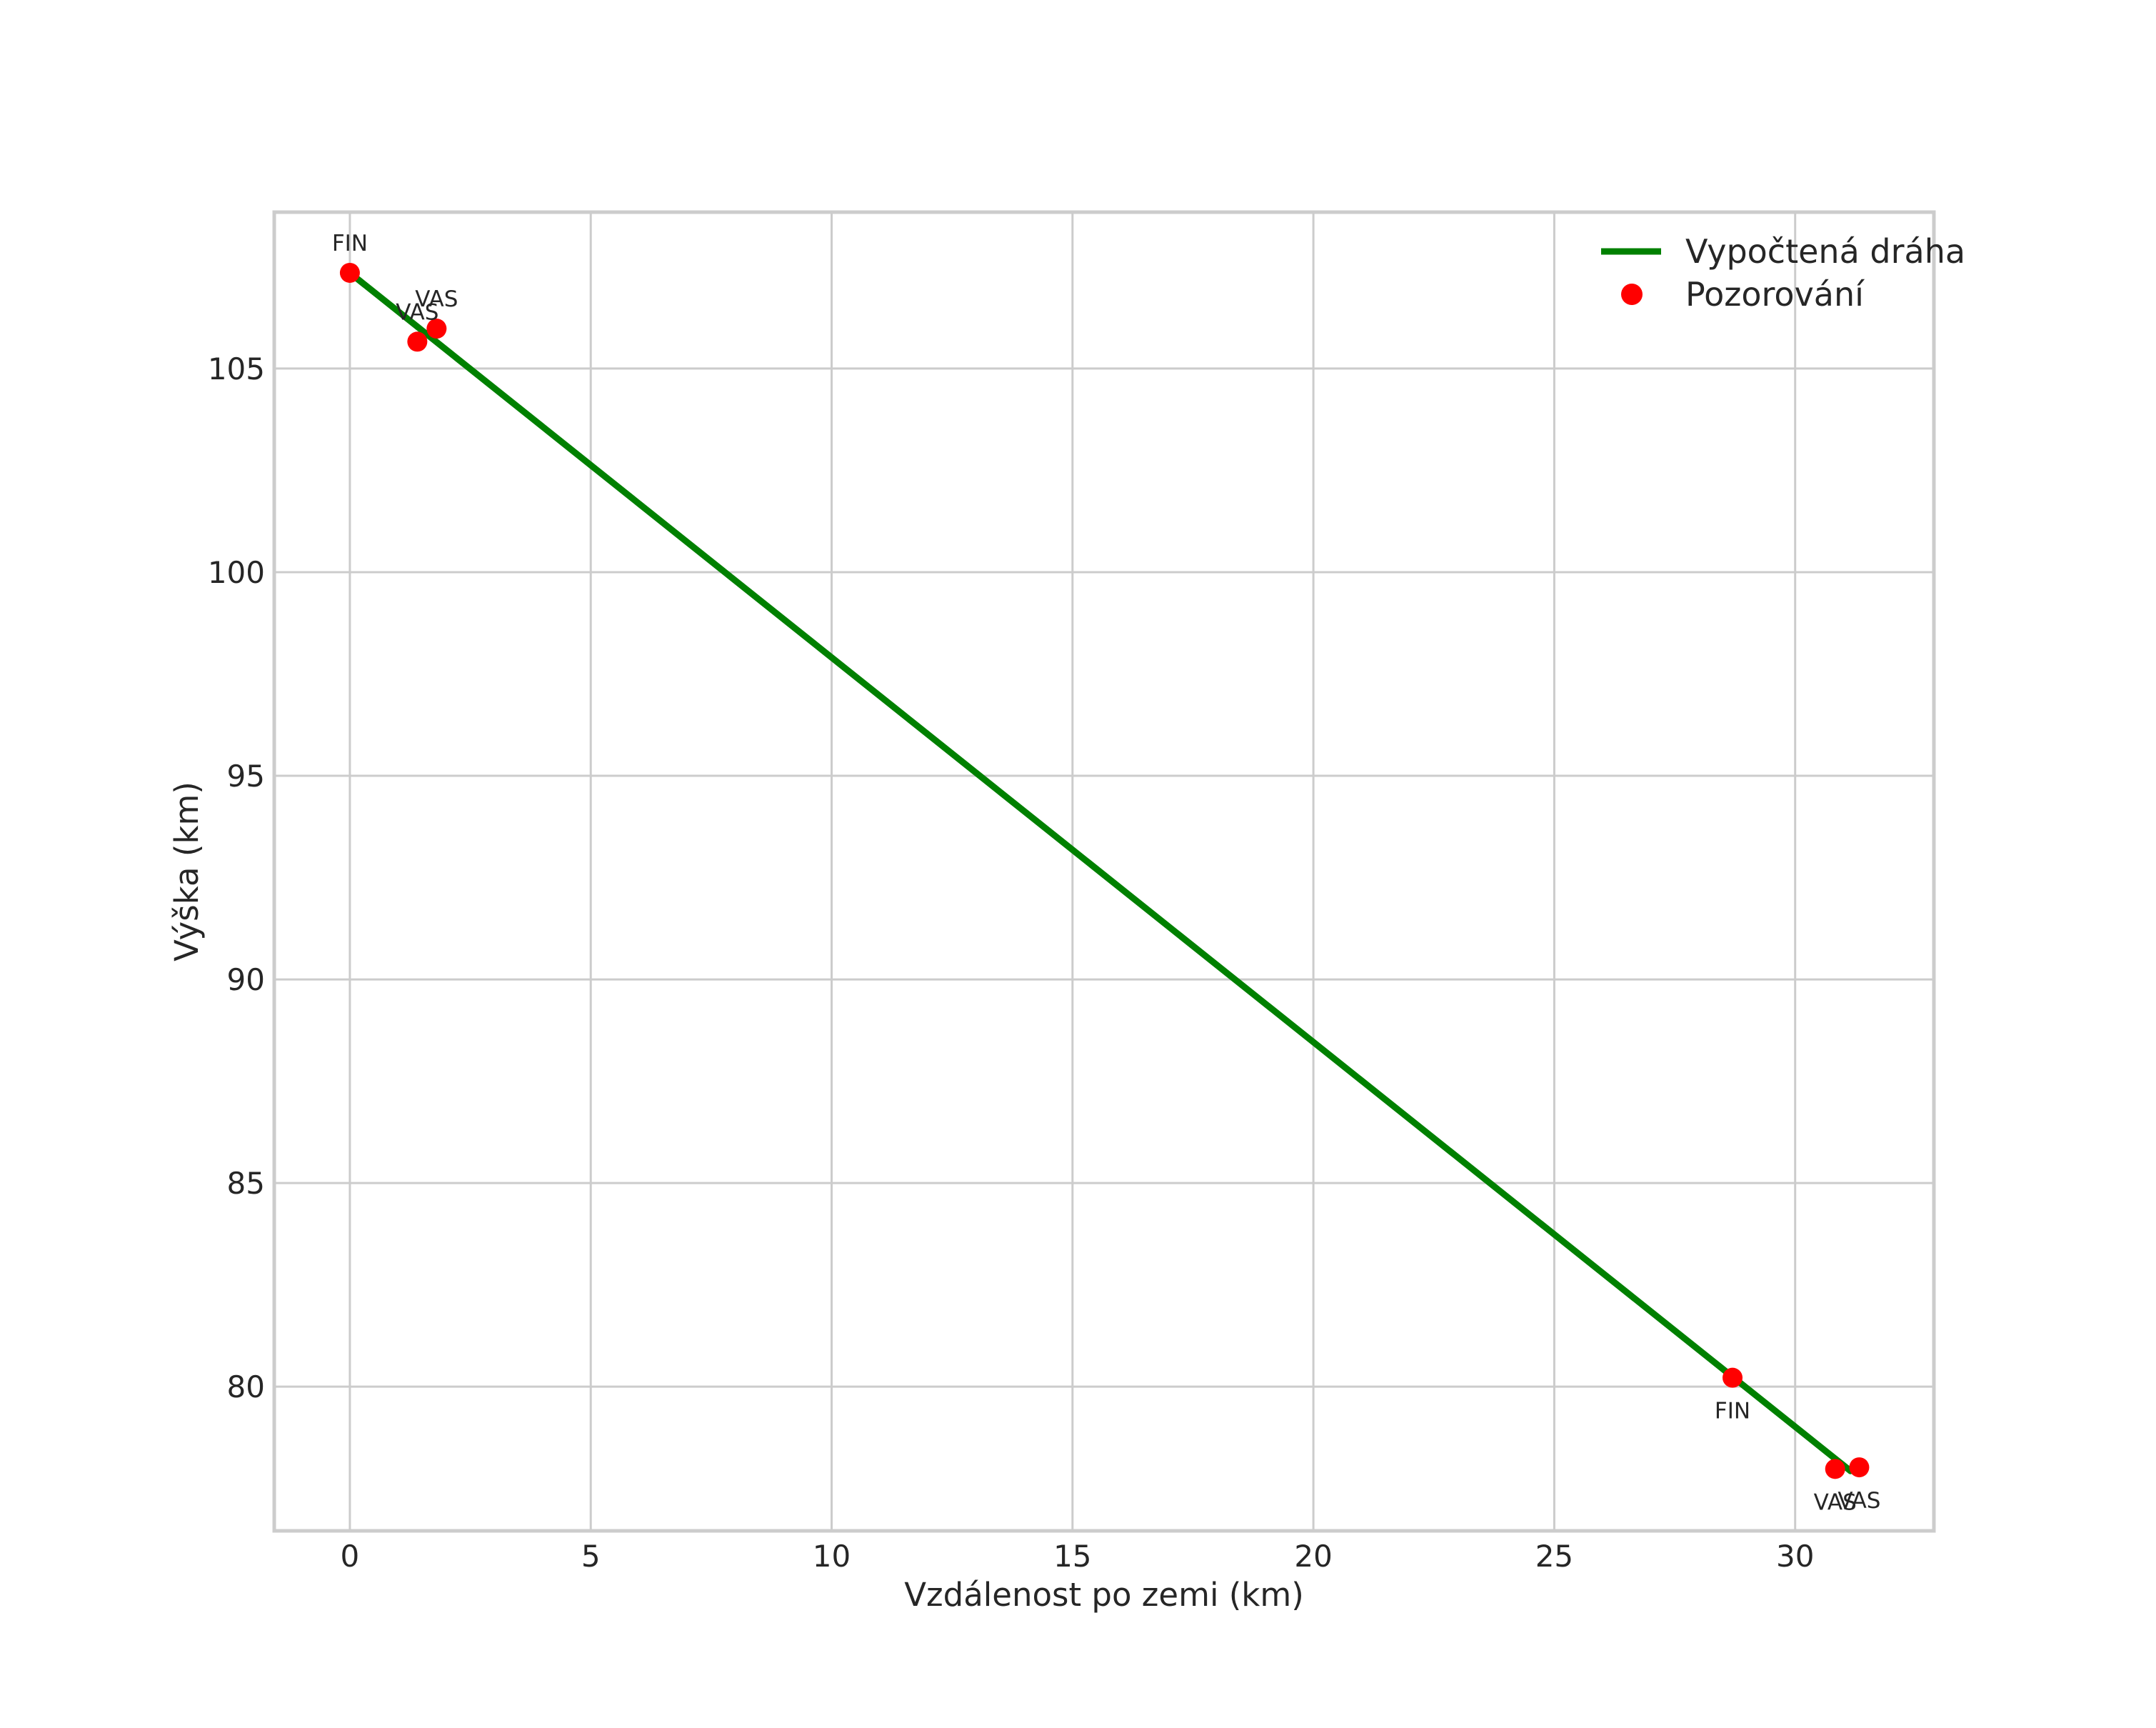 This screenshot has width=2156, height=1728. I want to click on x-tick-label: 10, so click(832, 1556).